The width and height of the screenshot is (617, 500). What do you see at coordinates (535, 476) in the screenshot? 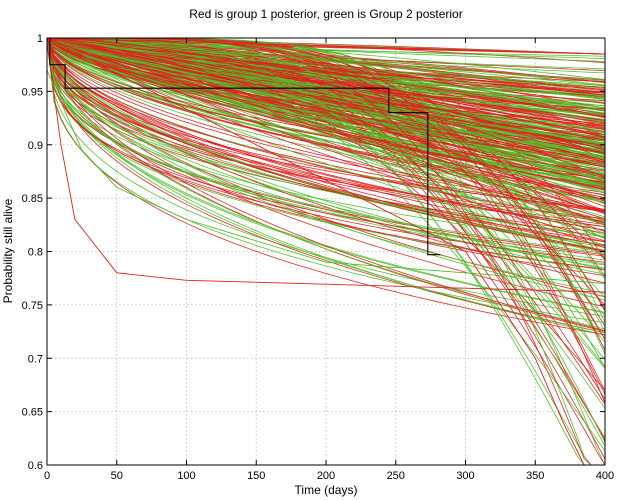
I see `x-tick-label: 350` at bounding box center [535, 476].